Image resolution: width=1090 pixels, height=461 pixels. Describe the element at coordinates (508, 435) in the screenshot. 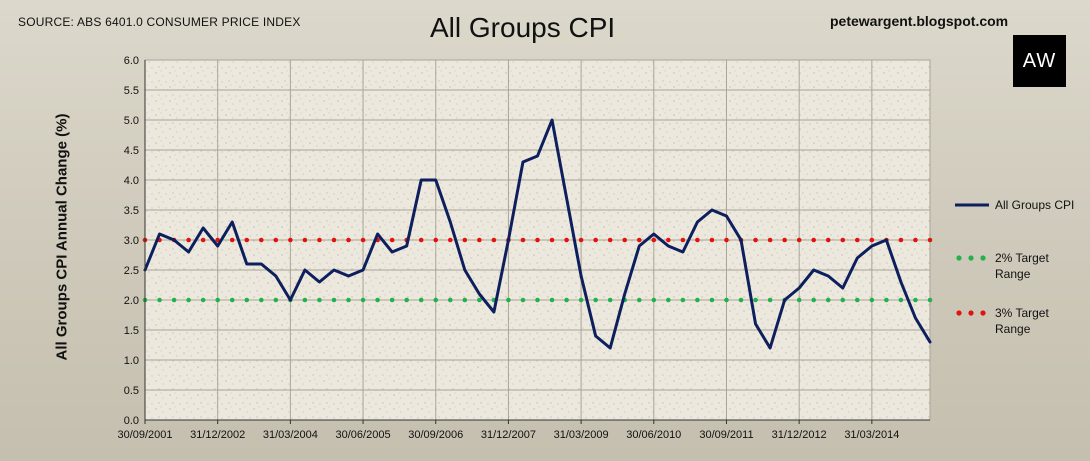

I see `x-tick-label: 31/12/2007` at that location.